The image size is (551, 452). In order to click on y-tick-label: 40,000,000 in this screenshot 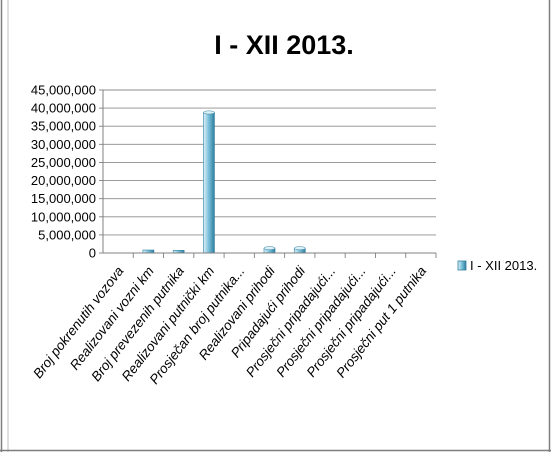, I will do `click(63, 108)`.